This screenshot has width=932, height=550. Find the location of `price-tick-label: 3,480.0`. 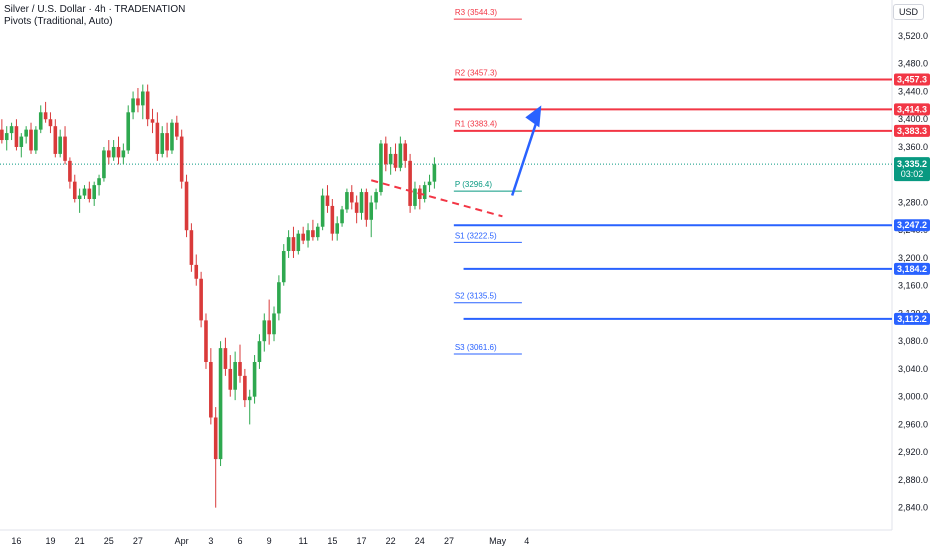

price-tick-label: 3,480.0 is located at coordinates (913, 64).